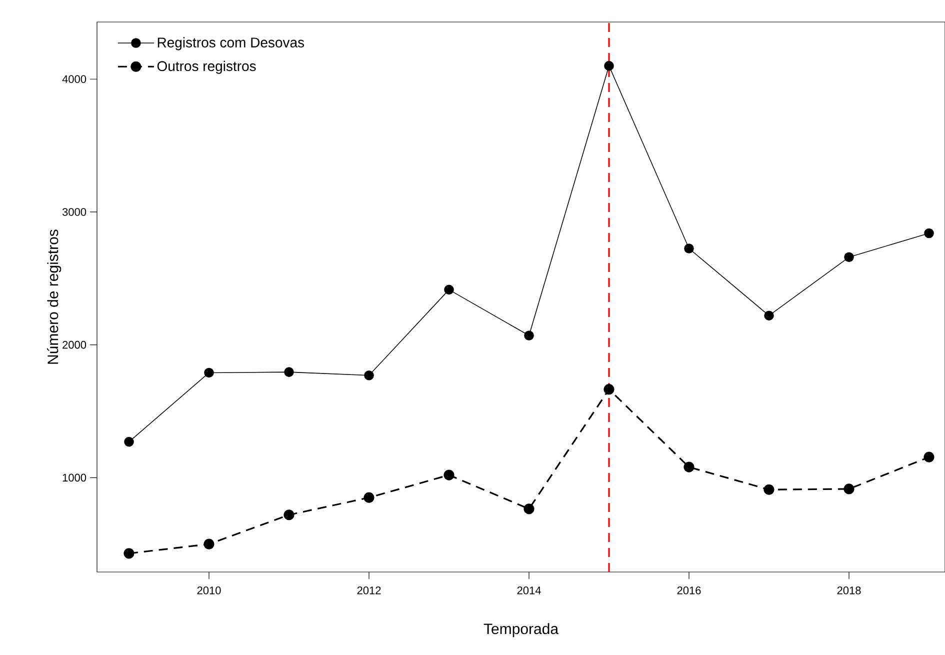 The height and width of the screenshot is (655, 945). What do you see at coordinates (74, 478) in the screenshot?
I see `y-tick-label: 1000` at bounding box center [74, 478].